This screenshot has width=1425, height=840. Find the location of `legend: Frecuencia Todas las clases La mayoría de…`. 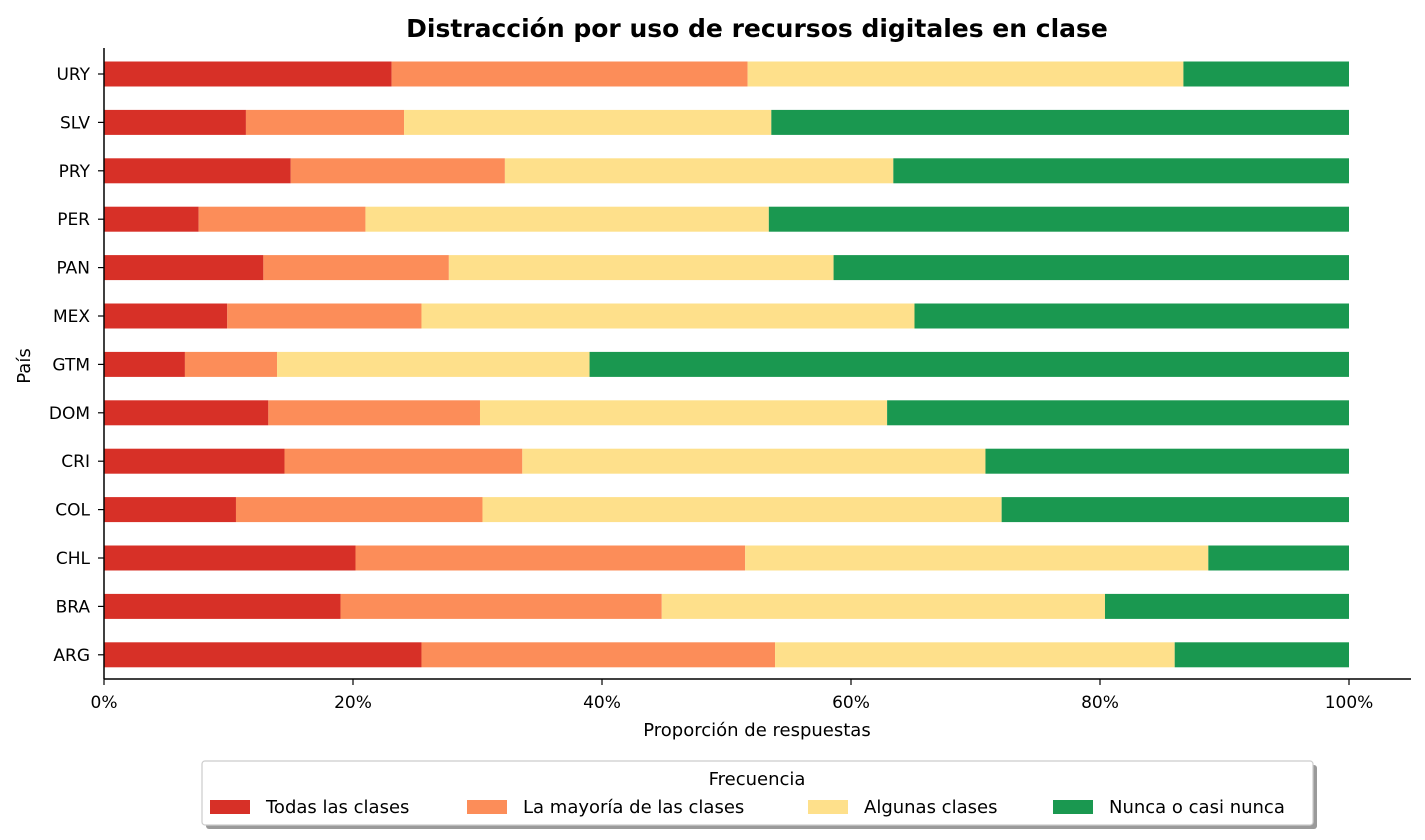

legend: Frecuencia Todas las clases La mayoría de… is located at coordinates (759, 794).